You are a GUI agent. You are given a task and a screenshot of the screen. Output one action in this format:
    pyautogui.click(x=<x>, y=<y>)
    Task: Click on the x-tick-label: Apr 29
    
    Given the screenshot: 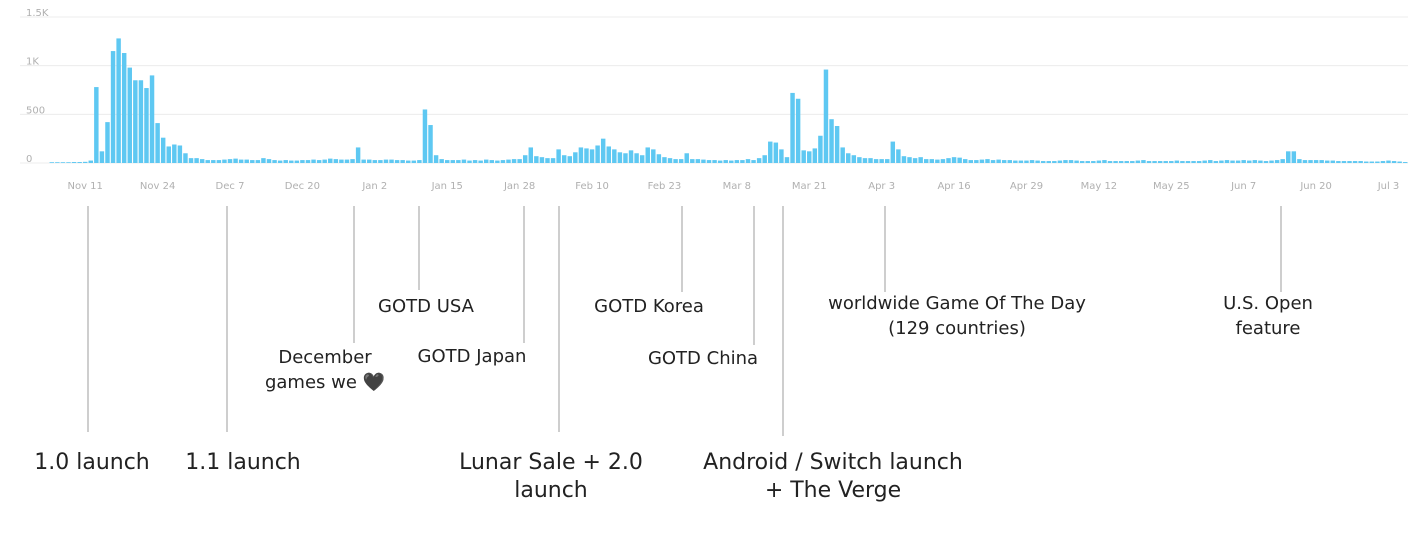 What is the action you would take?
    pyautogui.click(x=1026, y=186)
    